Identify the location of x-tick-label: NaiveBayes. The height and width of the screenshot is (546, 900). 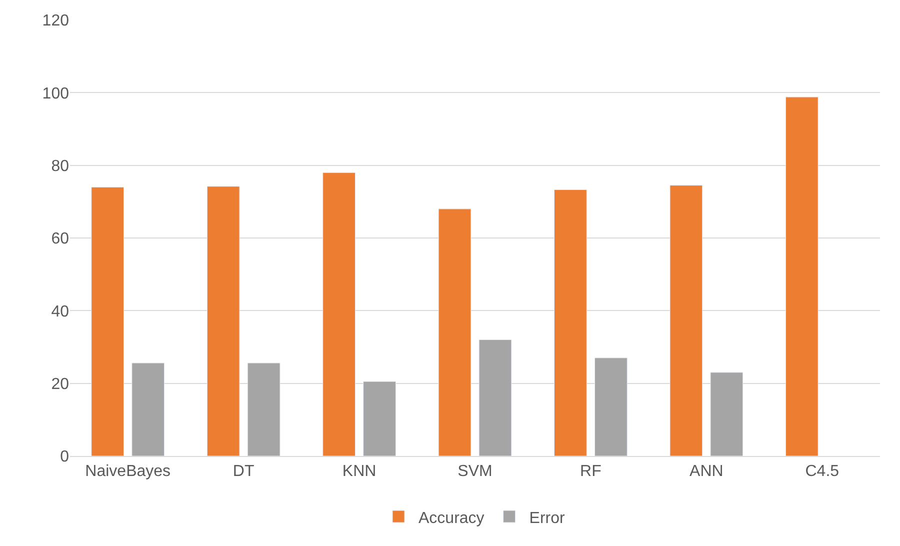
(128, 471).